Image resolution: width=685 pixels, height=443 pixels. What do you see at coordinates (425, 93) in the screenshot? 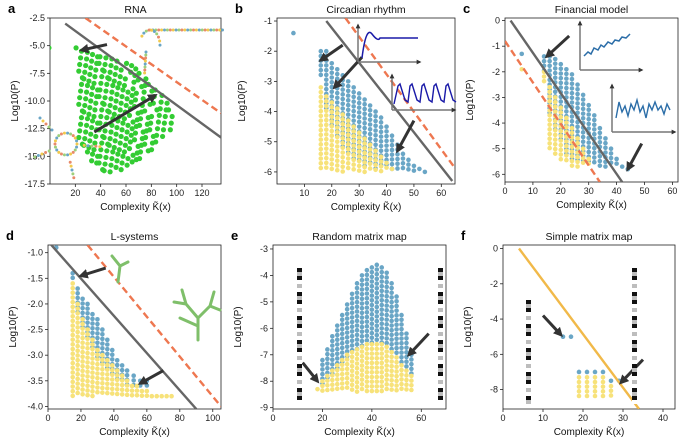
I see `inset-curve` at bounding box center [425, 93].